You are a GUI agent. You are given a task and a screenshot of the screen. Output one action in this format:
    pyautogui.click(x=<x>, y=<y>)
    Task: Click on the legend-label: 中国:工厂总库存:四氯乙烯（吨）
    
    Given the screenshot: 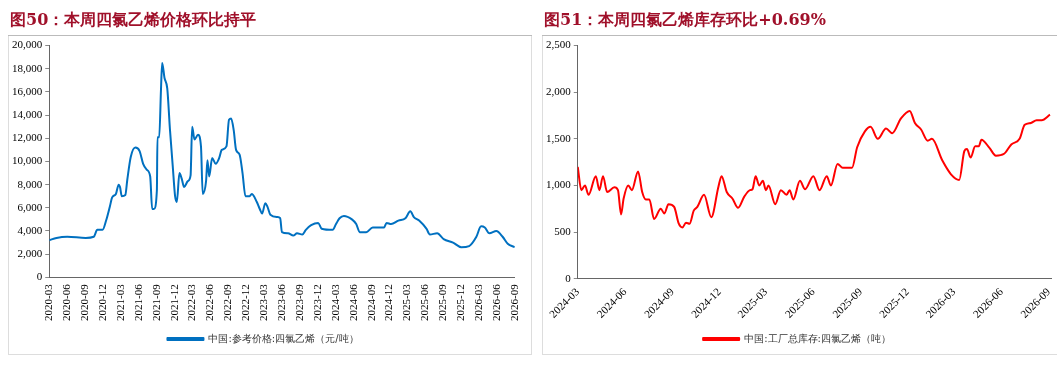 What is the action you would take?
    pyautogui.click(x=817, y=338)
    